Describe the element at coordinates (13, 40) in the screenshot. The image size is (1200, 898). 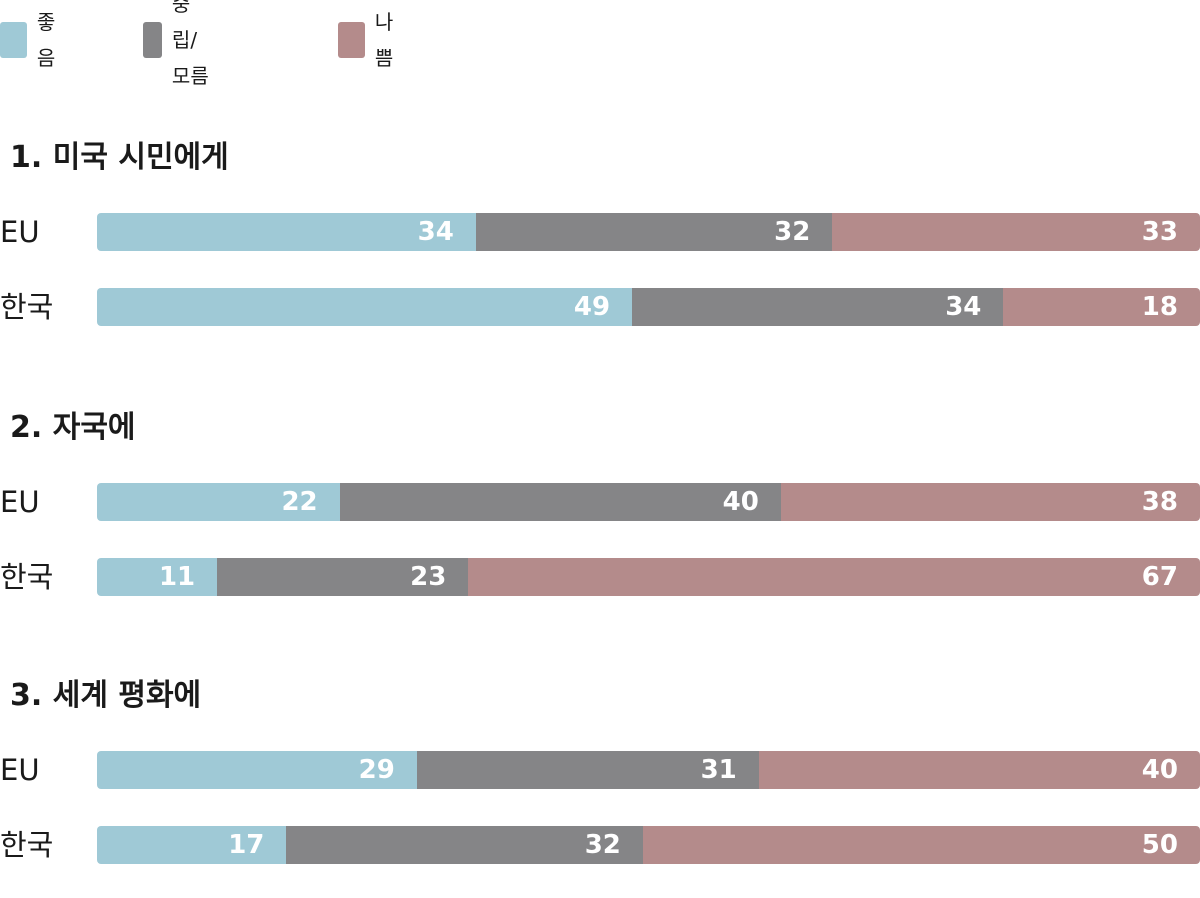
I see `legend-swatch-good` at that location.